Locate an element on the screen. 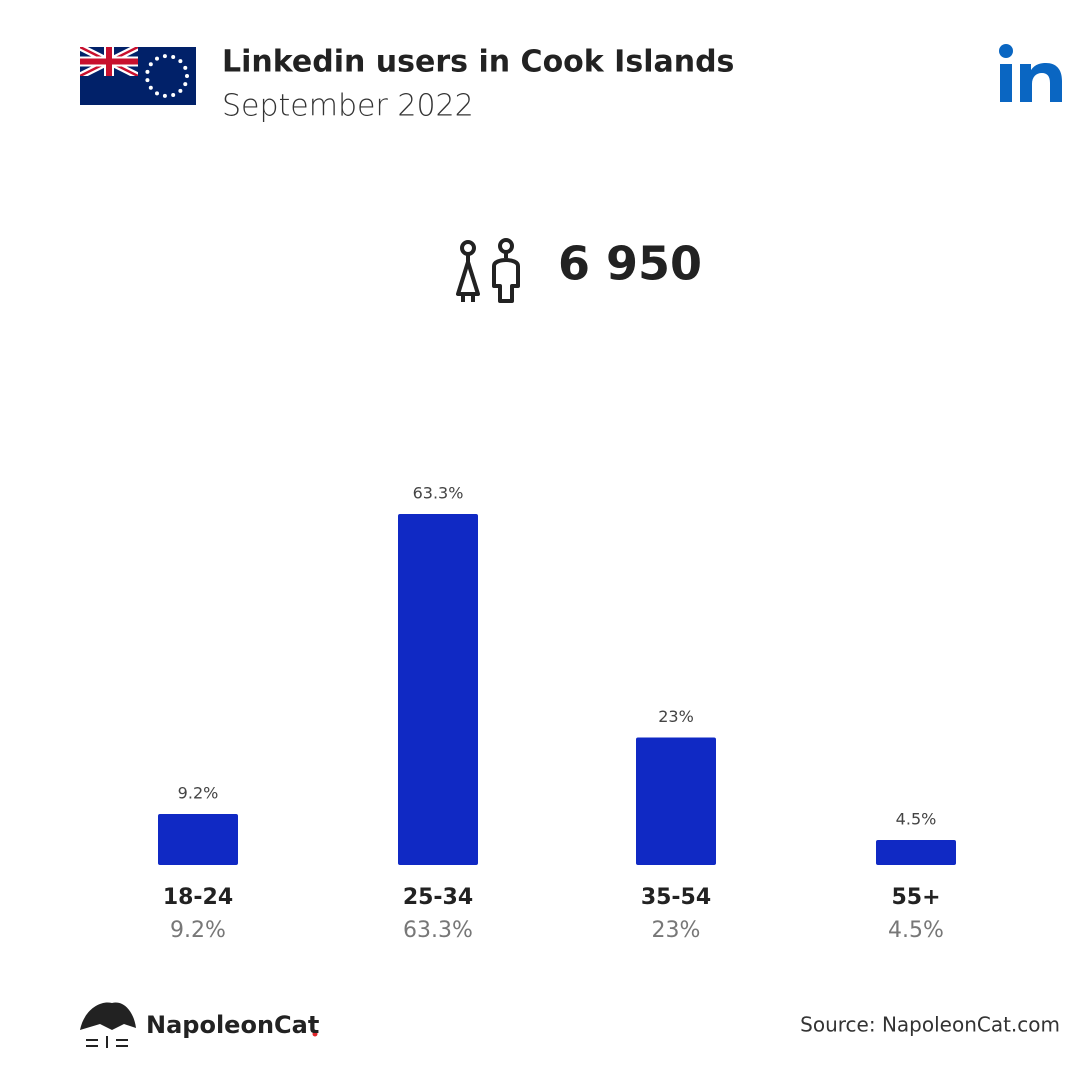  source: Source: NapoleonCat.com is located at coordinates (930, 1025).